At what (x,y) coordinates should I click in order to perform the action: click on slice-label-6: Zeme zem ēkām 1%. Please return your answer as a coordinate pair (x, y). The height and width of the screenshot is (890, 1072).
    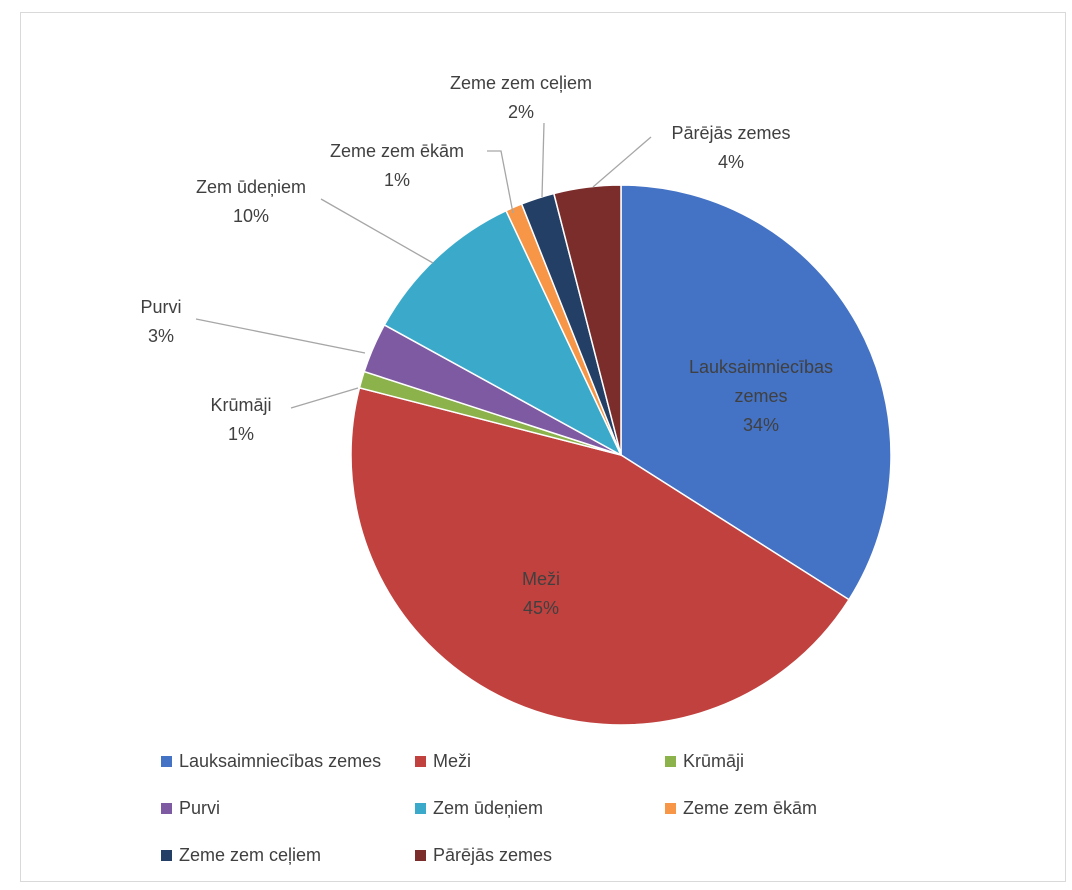
    Looking at the image, I should click on (397, 165).